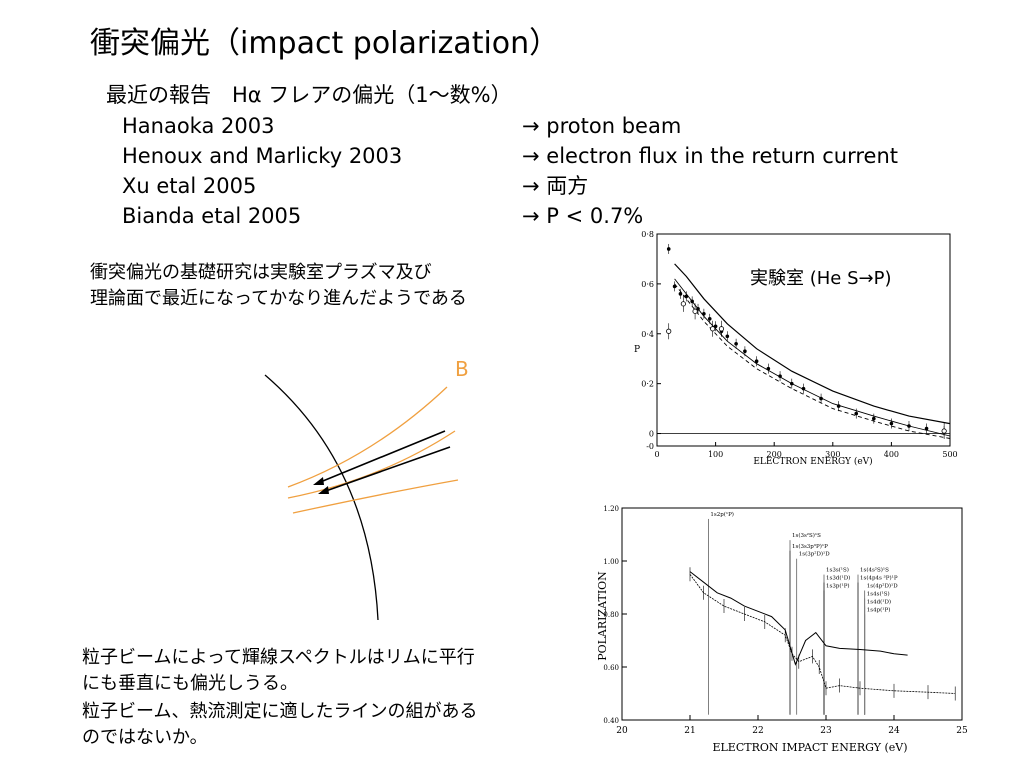 The image size is (1024, 768). What do you see at coordinates (809, 747) in the screenshot?
I see `chart-xlabel: ELECTRON IMPACT ENERGY (eV)` at bounding box center [809, 747].